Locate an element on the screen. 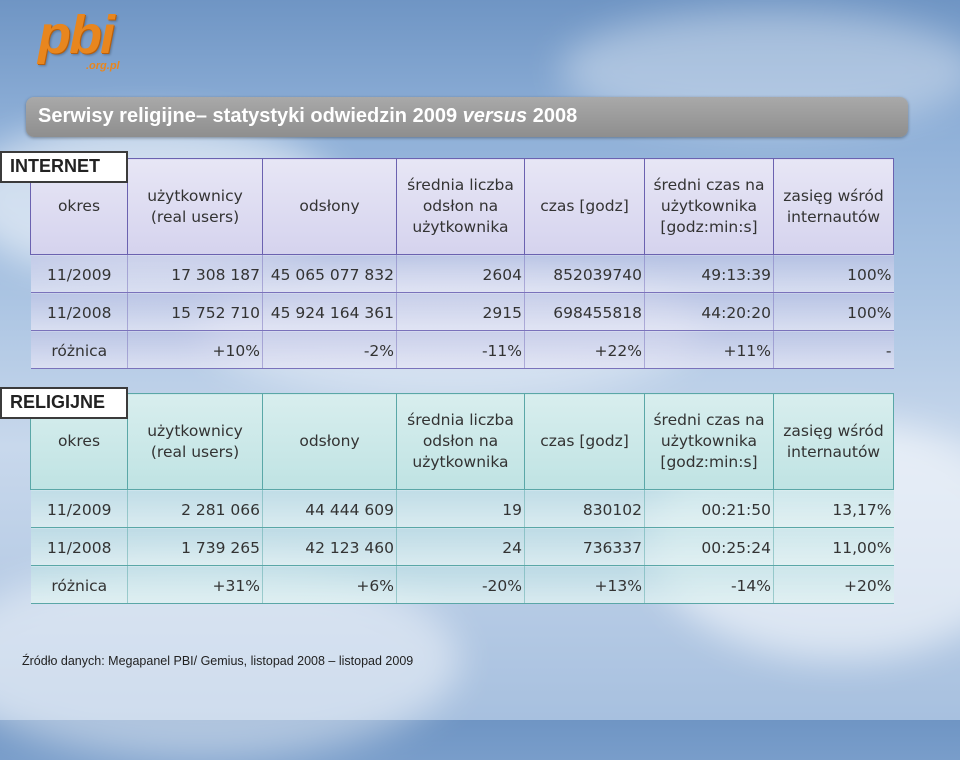 The width and height of the screenshot is (960, 760). table-row: różnica +31% +6% -20% +13% -14% +20% is located at coordinates (462, 584).